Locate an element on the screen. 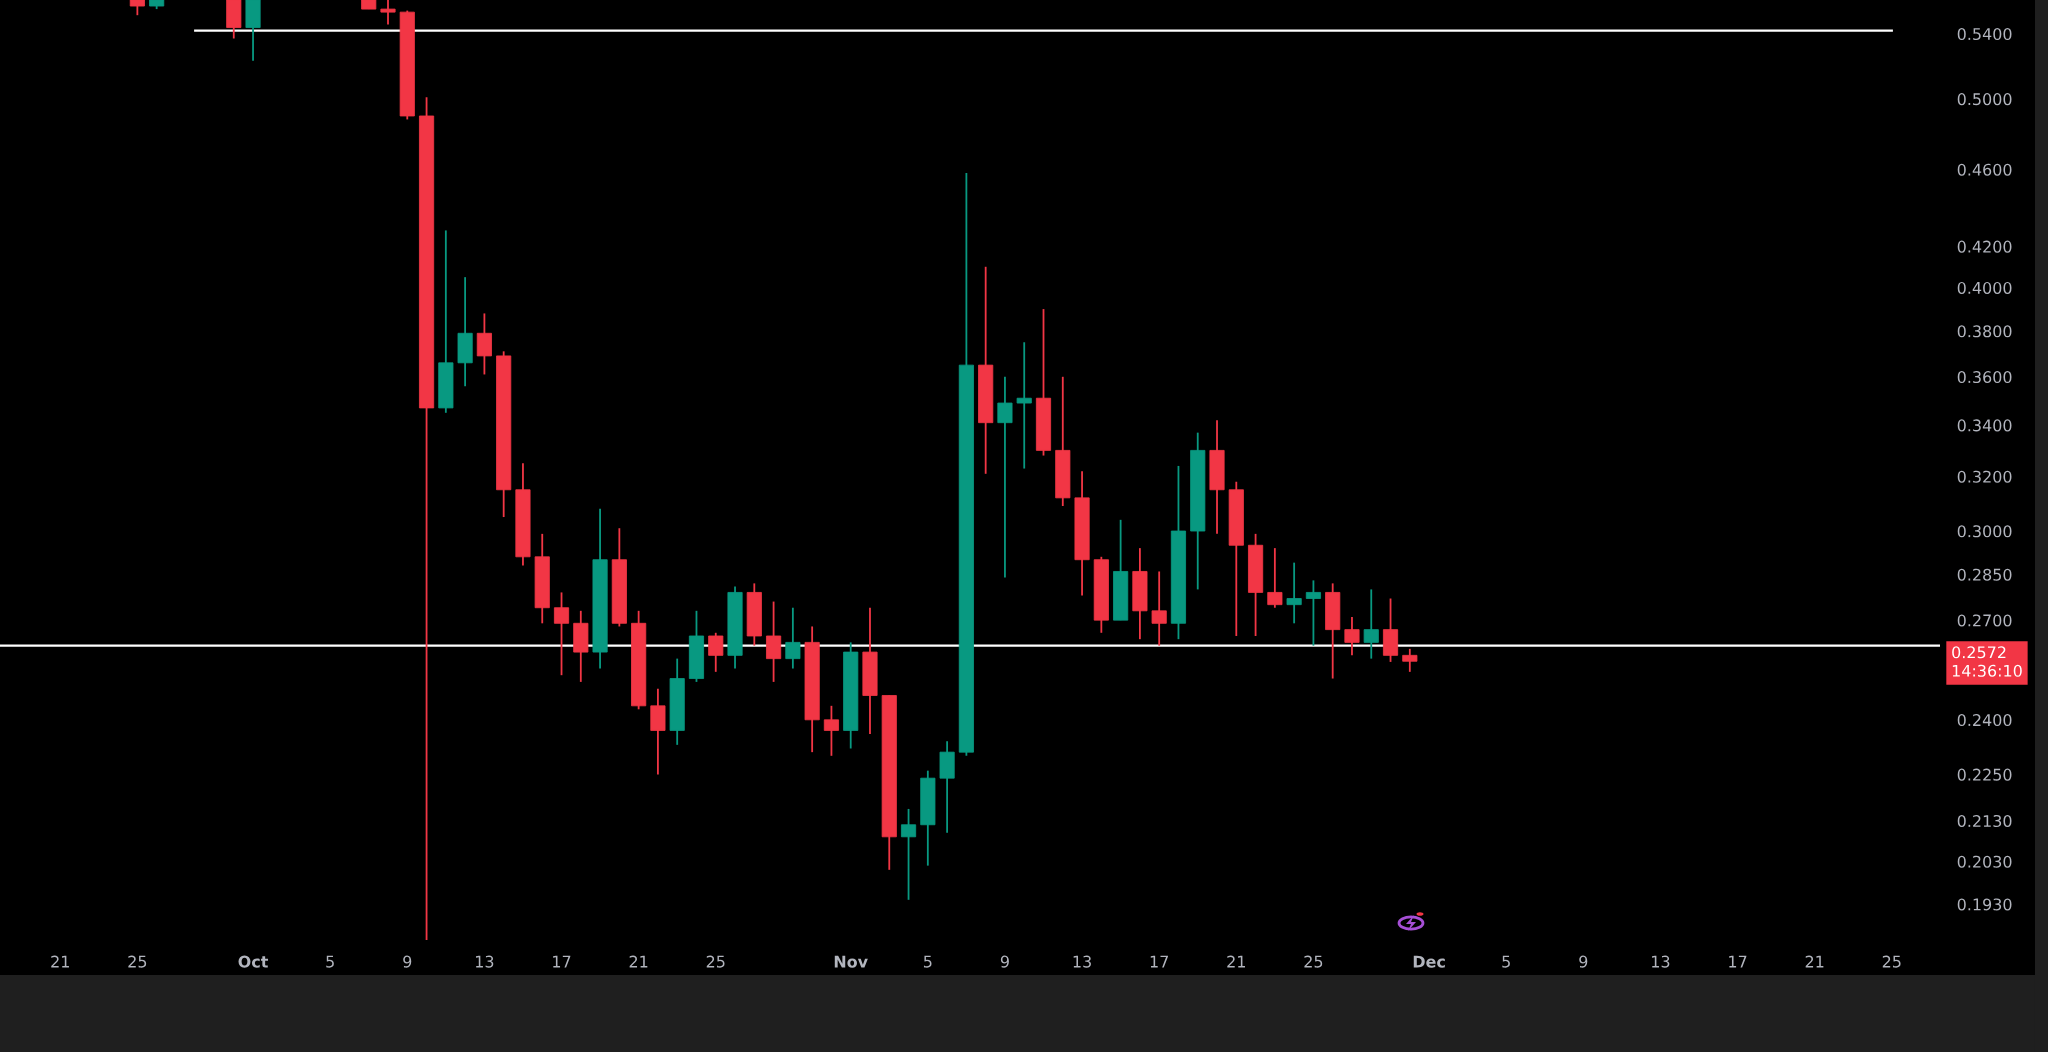 The width and height of the screenshot is (2048, 1052). y-tick-label: 0.2850 is located at coordinates (1984, 574).